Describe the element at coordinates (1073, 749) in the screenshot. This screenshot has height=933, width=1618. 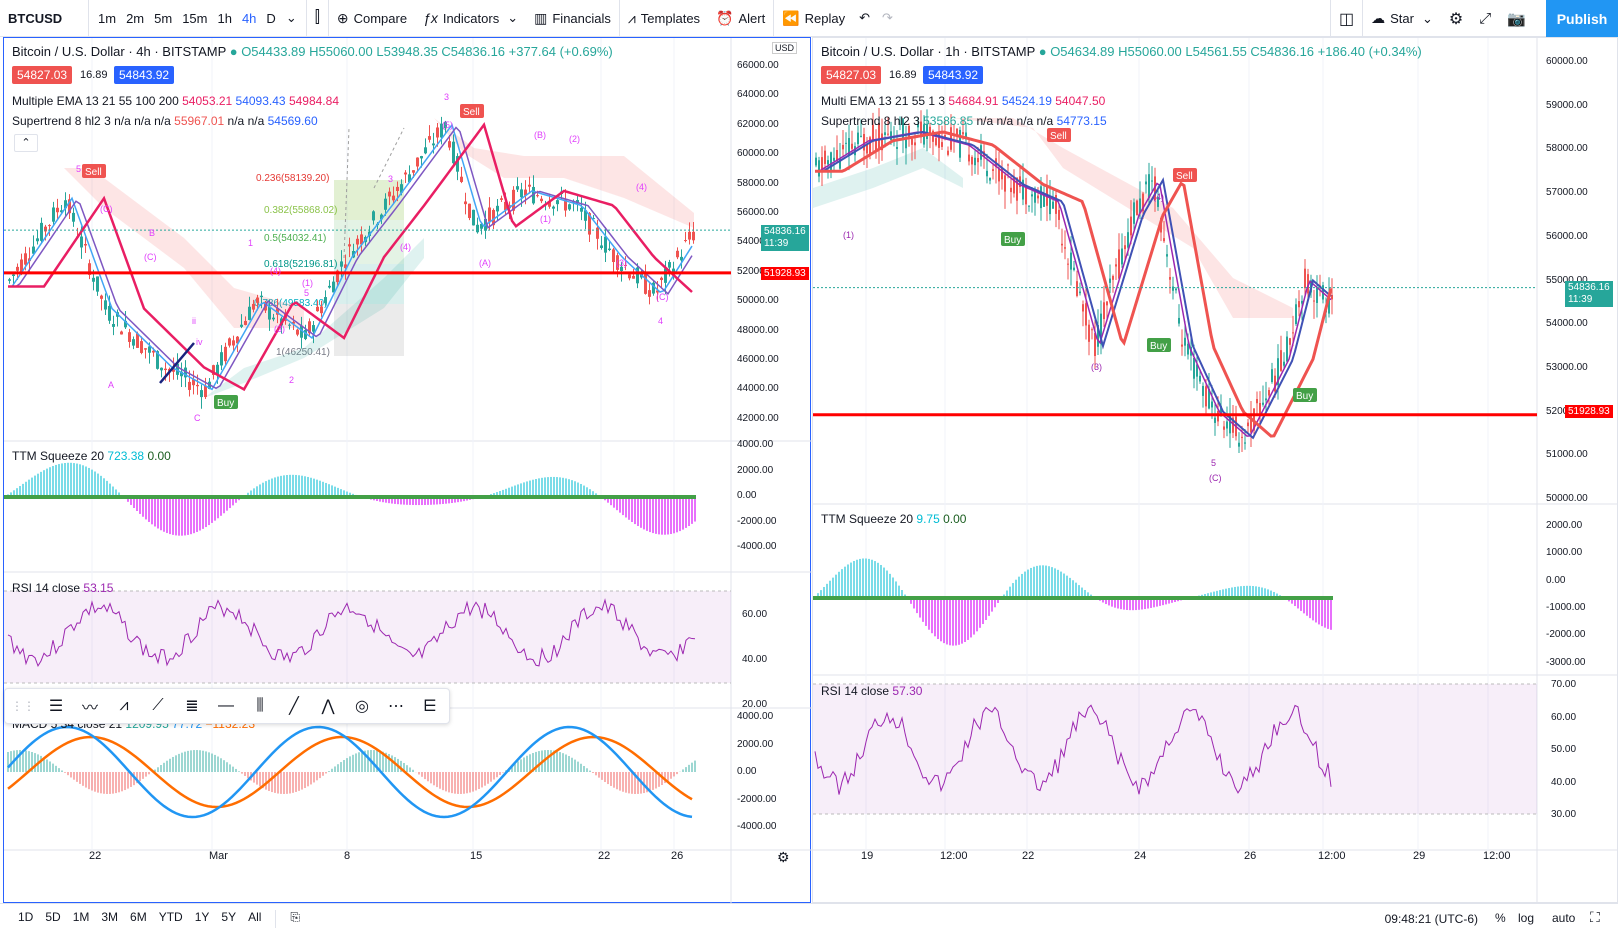
I see `rsi-line` at that location.